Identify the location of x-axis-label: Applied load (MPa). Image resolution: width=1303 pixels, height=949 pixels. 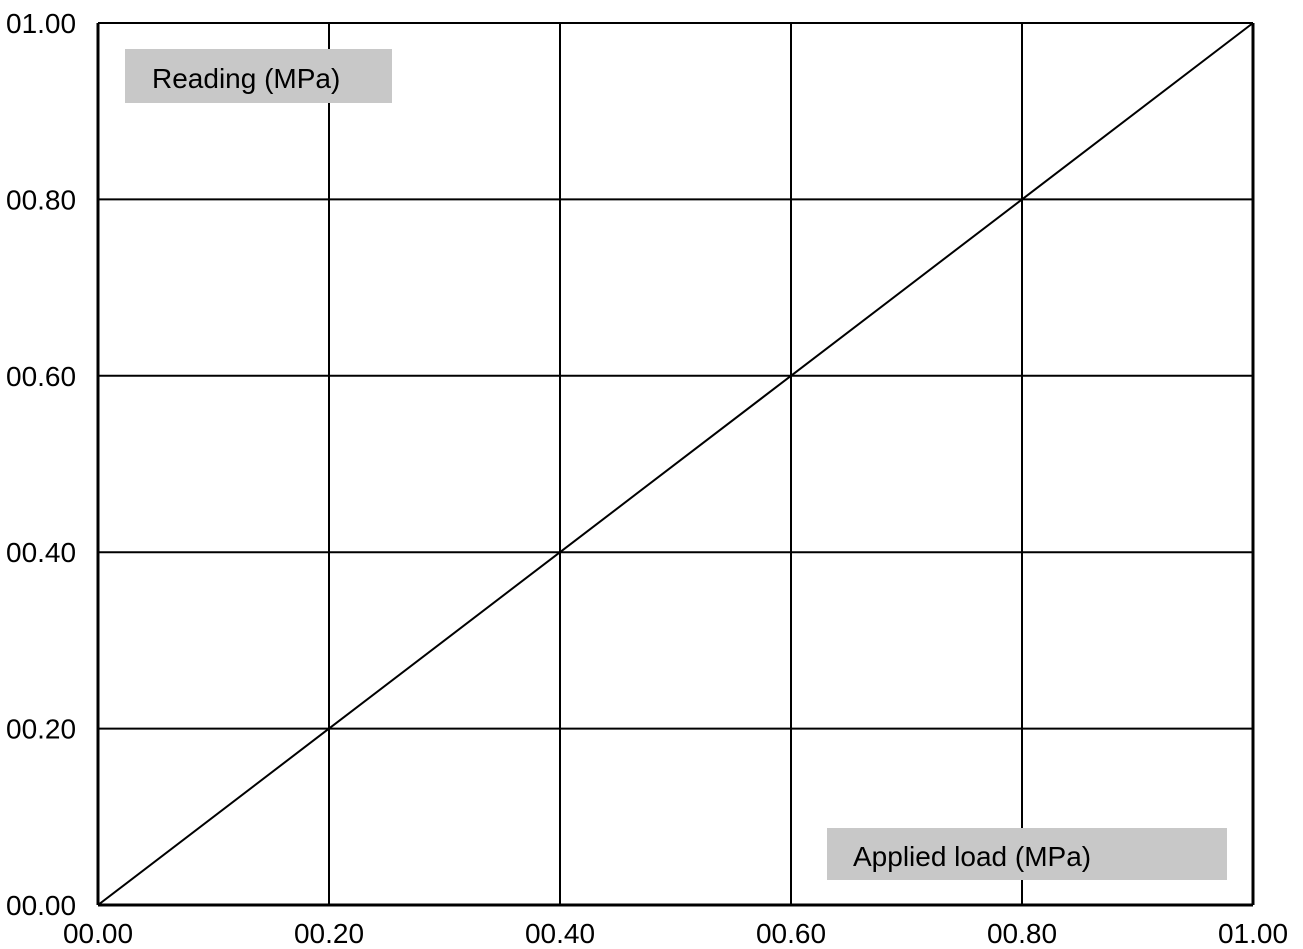
(972, 856).